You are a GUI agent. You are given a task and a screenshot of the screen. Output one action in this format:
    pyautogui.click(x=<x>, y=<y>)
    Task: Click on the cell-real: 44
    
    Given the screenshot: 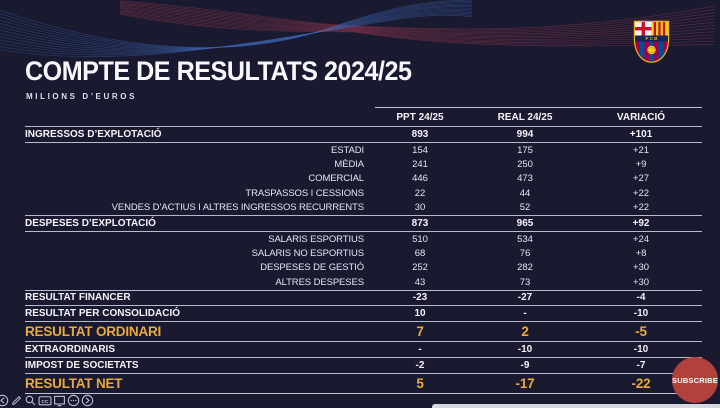 What is the action you would take?
    pyautogui.click(x=525, y=193)
    